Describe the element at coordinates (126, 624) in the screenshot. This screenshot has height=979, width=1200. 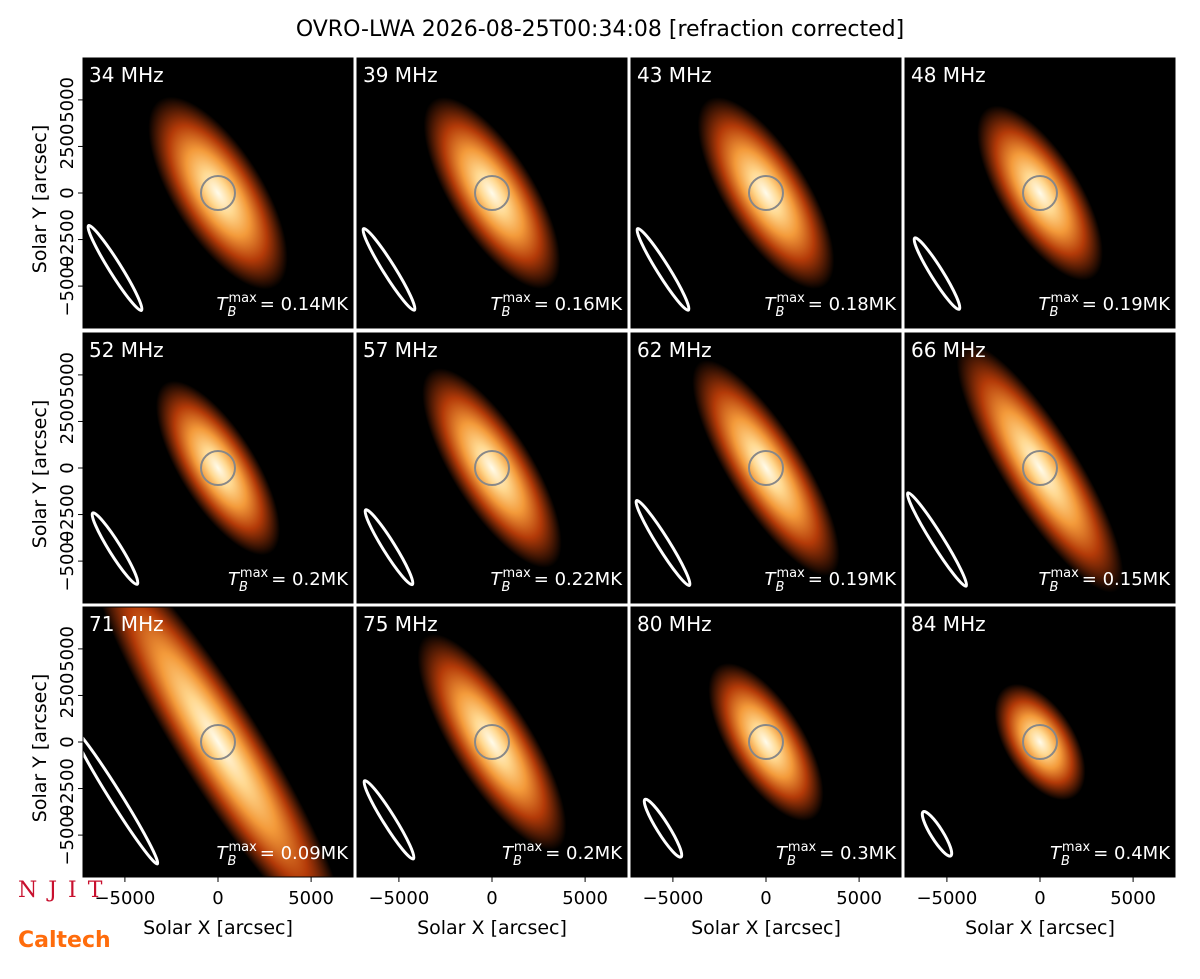
I see `frequency-label: 71 MHz` at that location.